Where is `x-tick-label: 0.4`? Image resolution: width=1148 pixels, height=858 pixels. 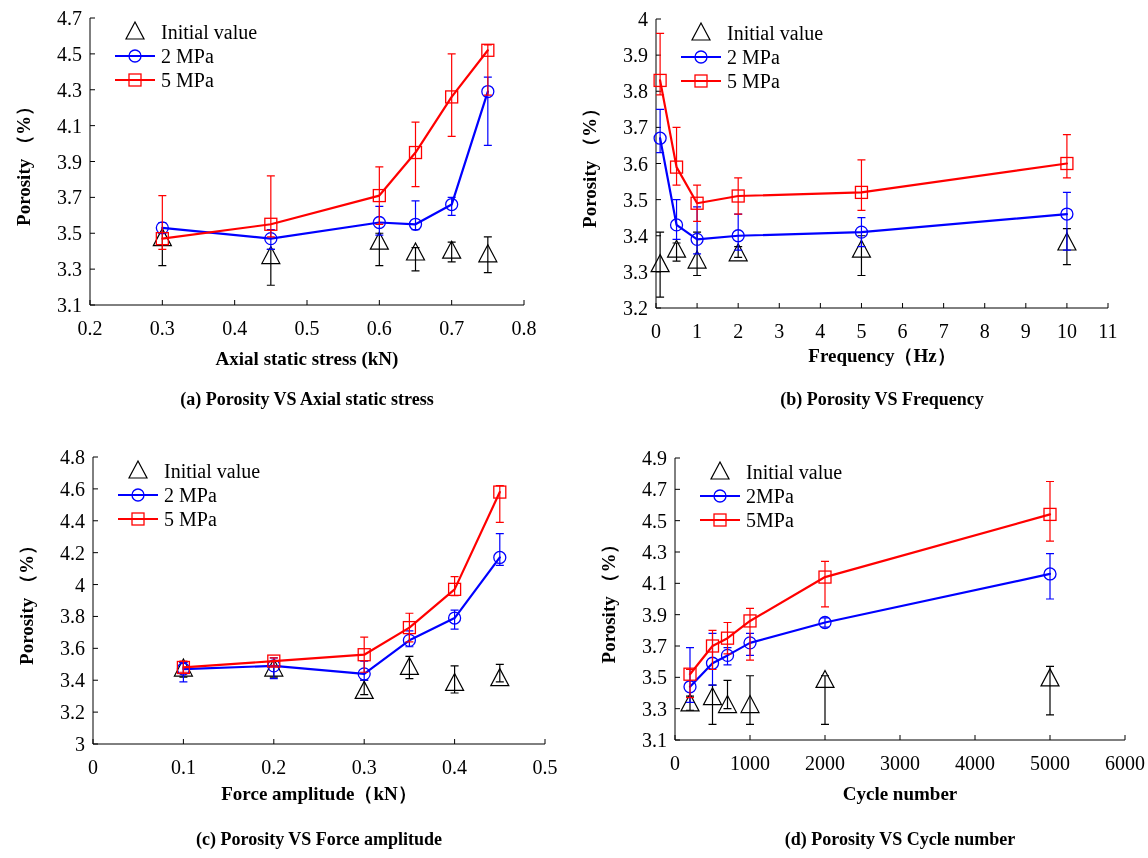 x-tick-label: 0.4 is located at coordinates (235, 328).